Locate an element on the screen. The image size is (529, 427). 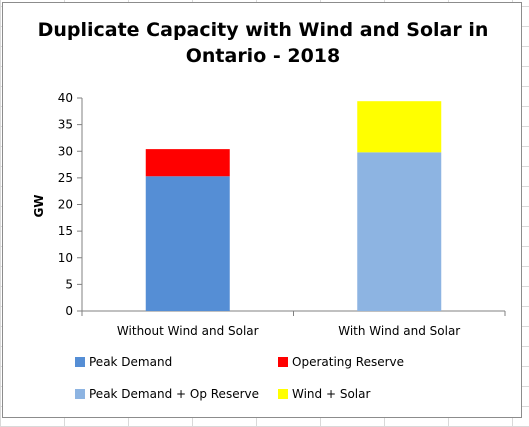
chart-title-line2: Ontario - 2018 is located at coordinates (263, 56).